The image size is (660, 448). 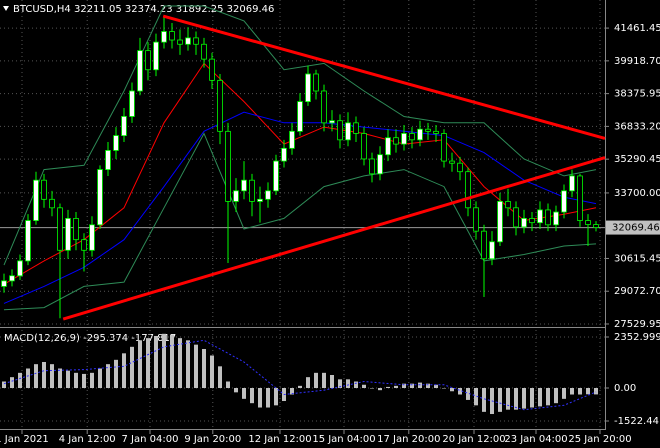 I want to click on y-tick-label: 27529.95, so click(x=637, y=324).